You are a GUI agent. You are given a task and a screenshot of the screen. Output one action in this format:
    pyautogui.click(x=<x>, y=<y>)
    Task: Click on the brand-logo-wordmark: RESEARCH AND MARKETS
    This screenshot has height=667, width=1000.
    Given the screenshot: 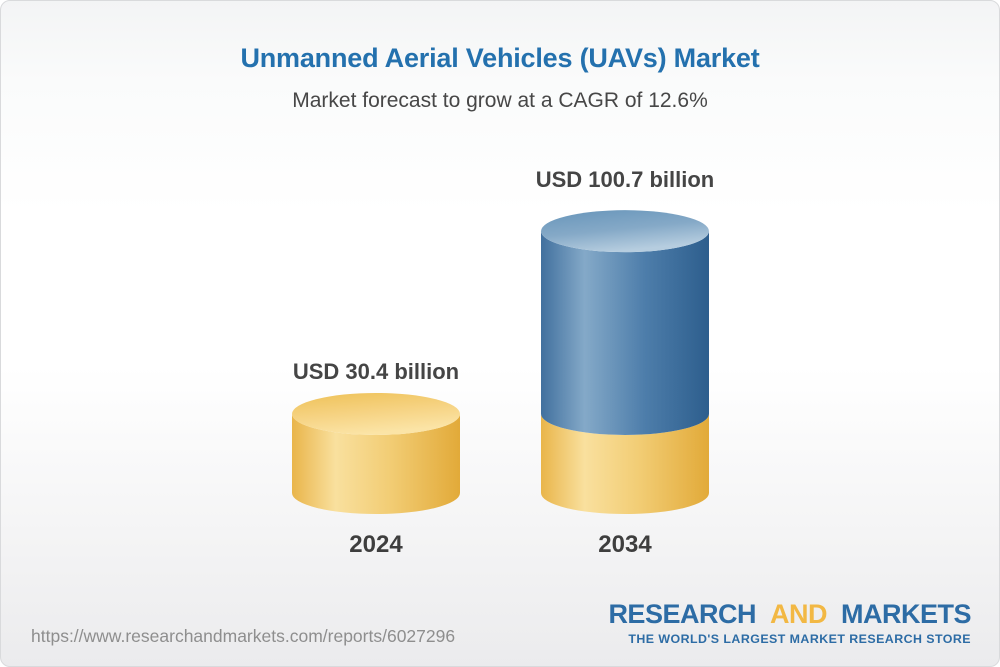 What is the action you would take?
    pyautogui.click(x=790, y=614)
    